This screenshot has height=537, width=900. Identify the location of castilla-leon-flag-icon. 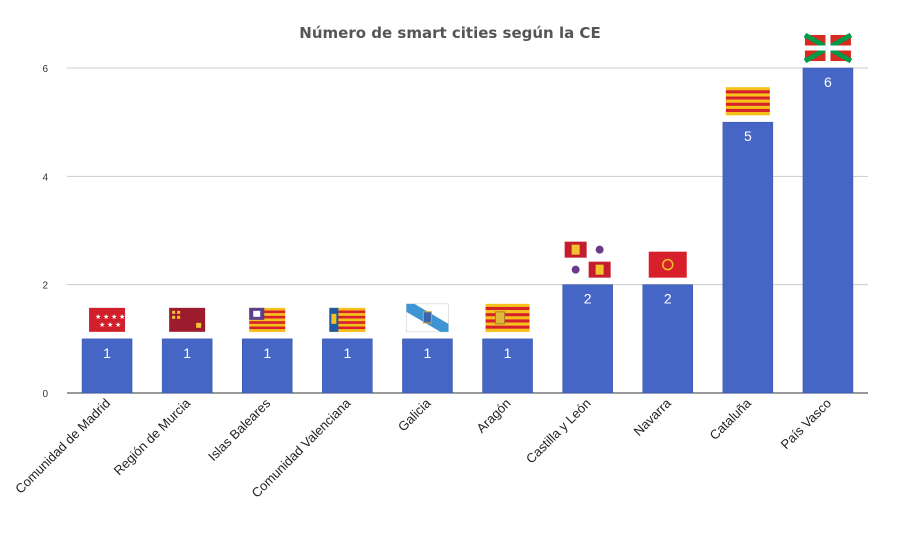
(587, 259).